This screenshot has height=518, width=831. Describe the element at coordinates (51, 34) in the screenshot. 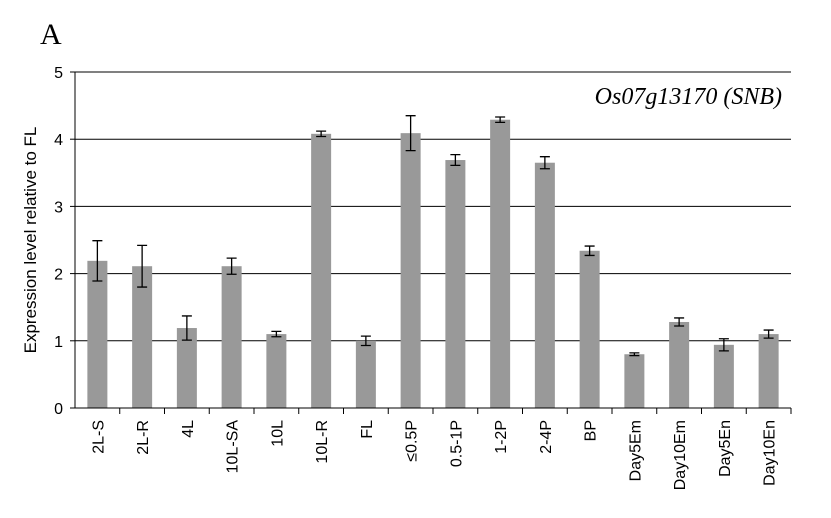

I see `panel-label: A` at that location.